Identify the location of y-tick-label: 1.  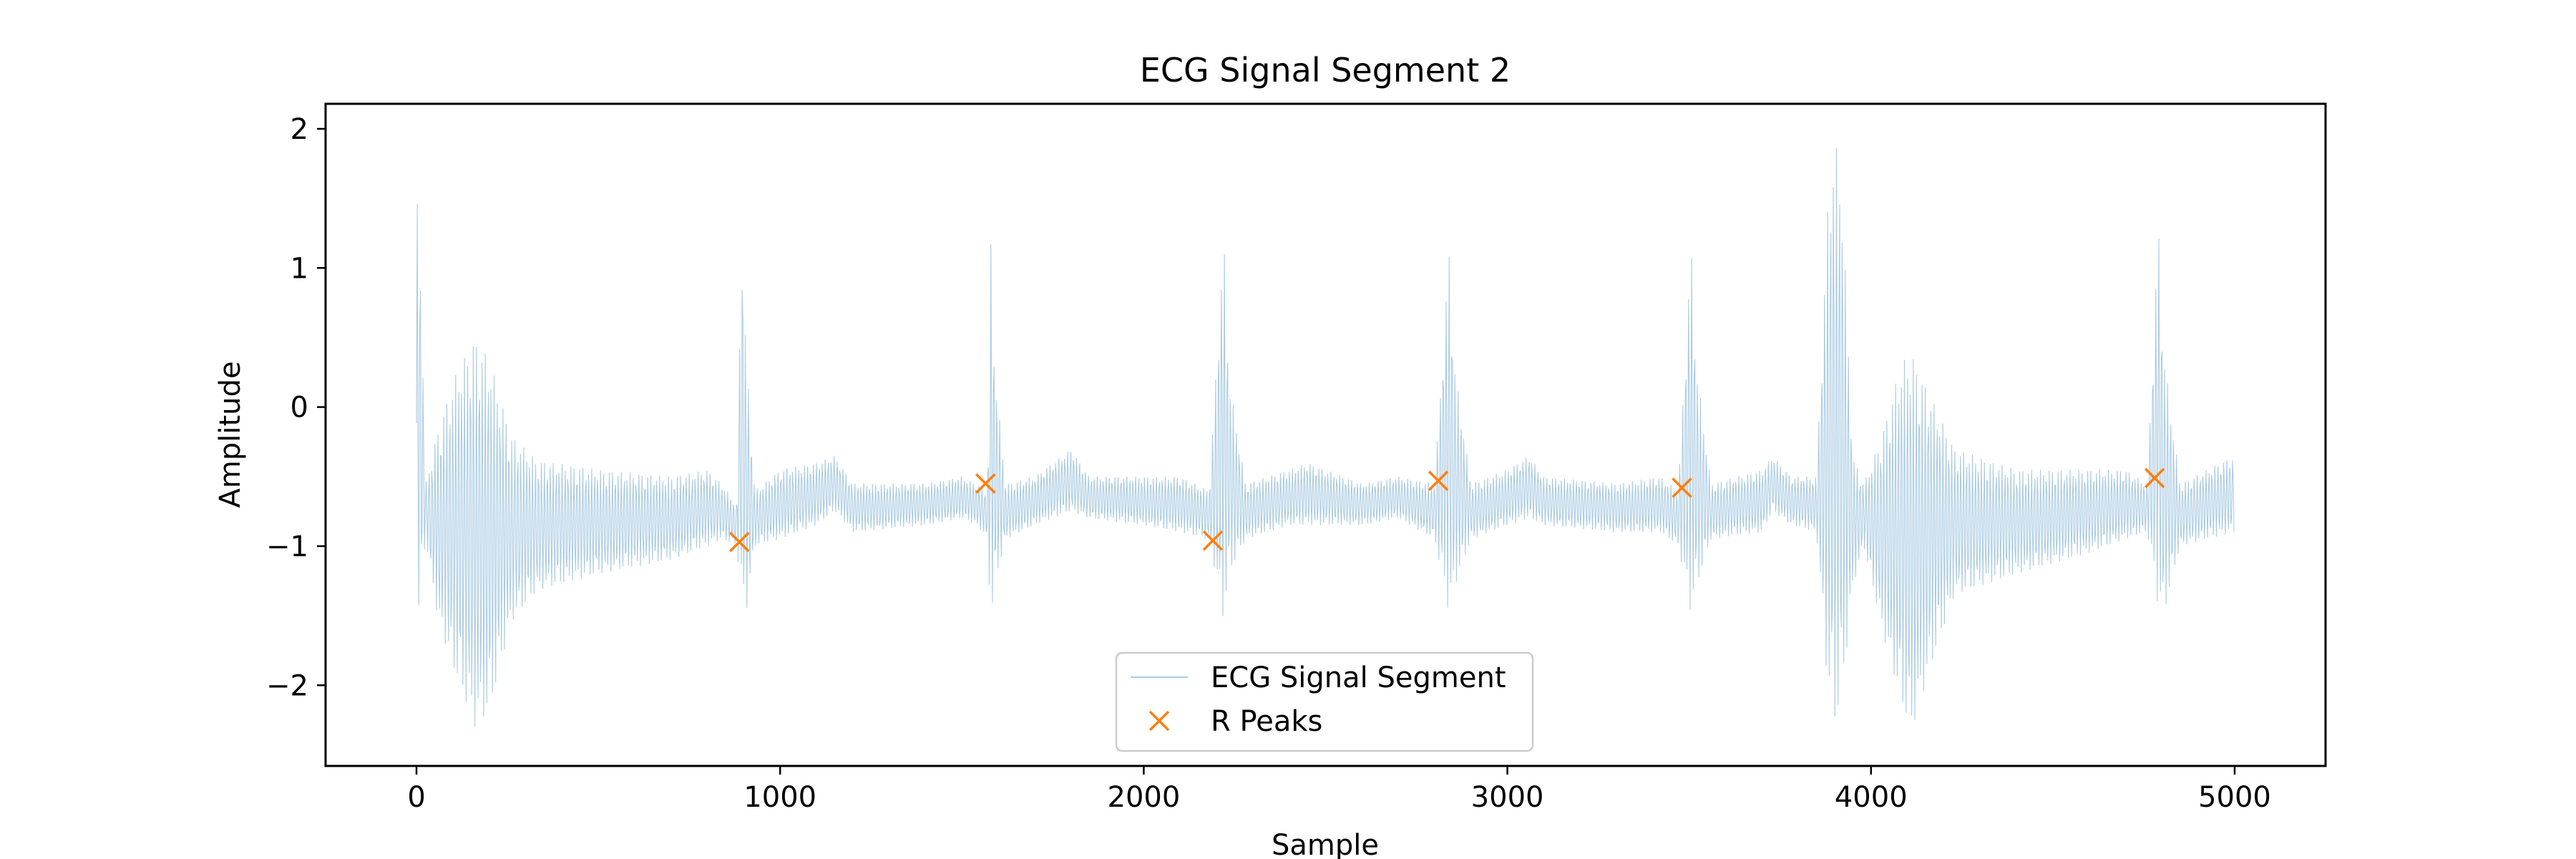
(299, 268).